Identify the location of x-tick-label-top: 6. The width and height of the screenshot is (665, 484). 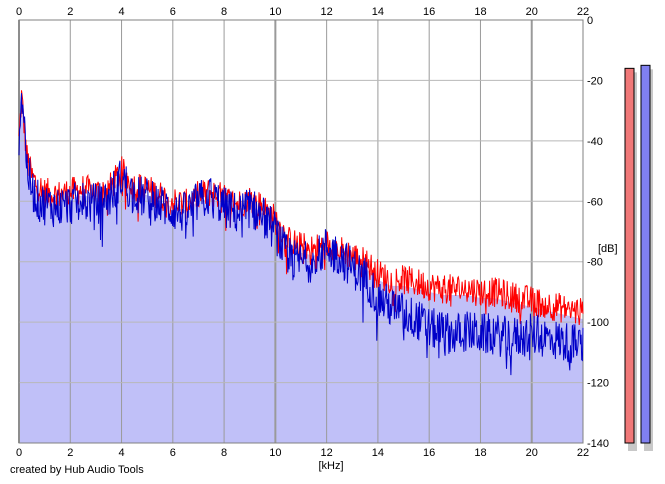
(173, 12).